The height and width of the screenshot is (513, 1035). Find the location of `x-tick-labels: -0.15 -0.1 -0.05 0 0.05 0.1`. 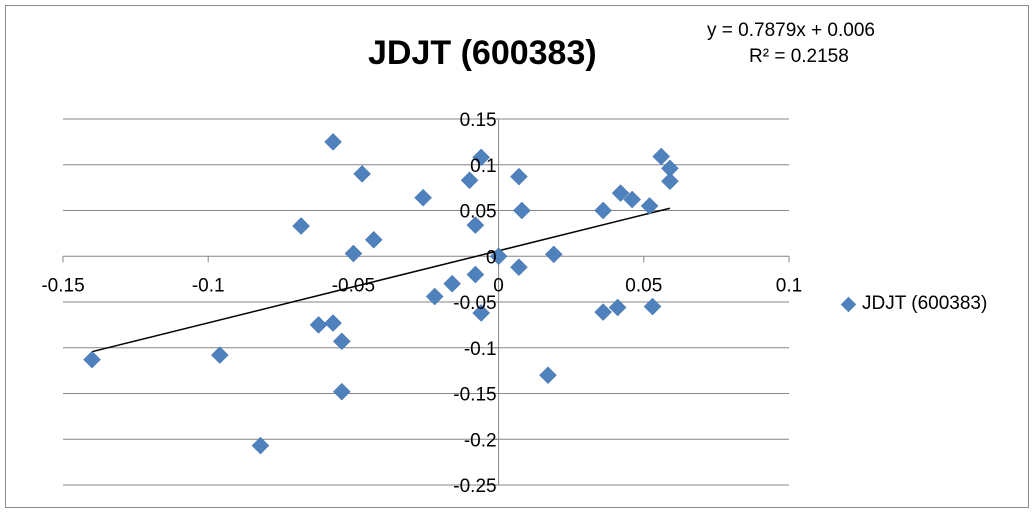

x-tick-labels: -0.15 -0.1 -0.05 0 0.05 0.1 is located at coordinates (421, 285).